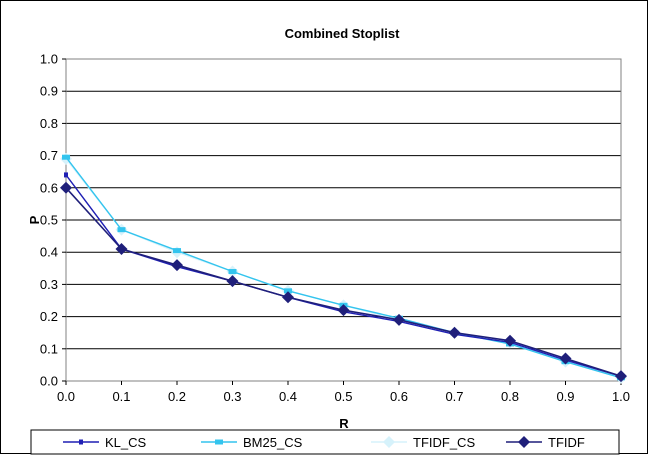 The image size is (648, 455). Describe the element at coordinates (49, 381) in the screenshot. I see `y-tick-label: 0.0` at that location.